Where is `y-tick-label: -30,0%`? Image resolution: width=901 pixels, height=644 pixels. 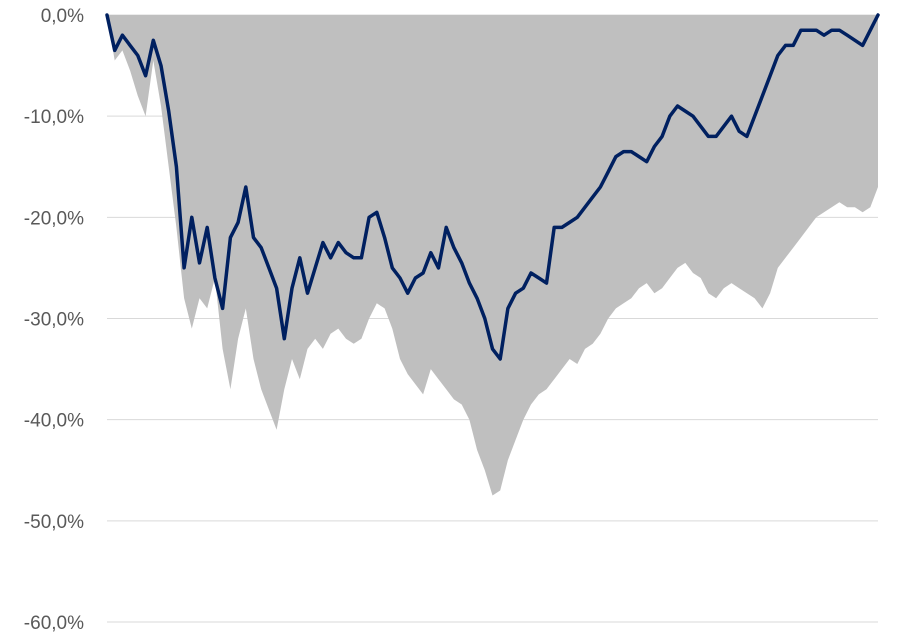
y-tick-label: -30,0% is located at coordinates (54, 320).